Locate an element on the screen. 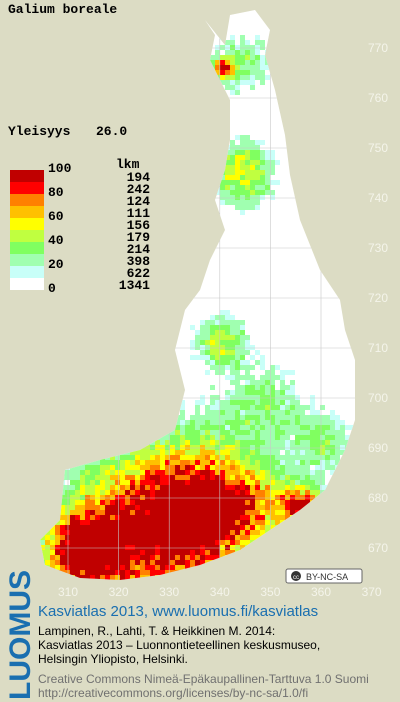 The width and height of the screenshot is (400, 702). legend-count: 124 is located at coordinates (139, 201).